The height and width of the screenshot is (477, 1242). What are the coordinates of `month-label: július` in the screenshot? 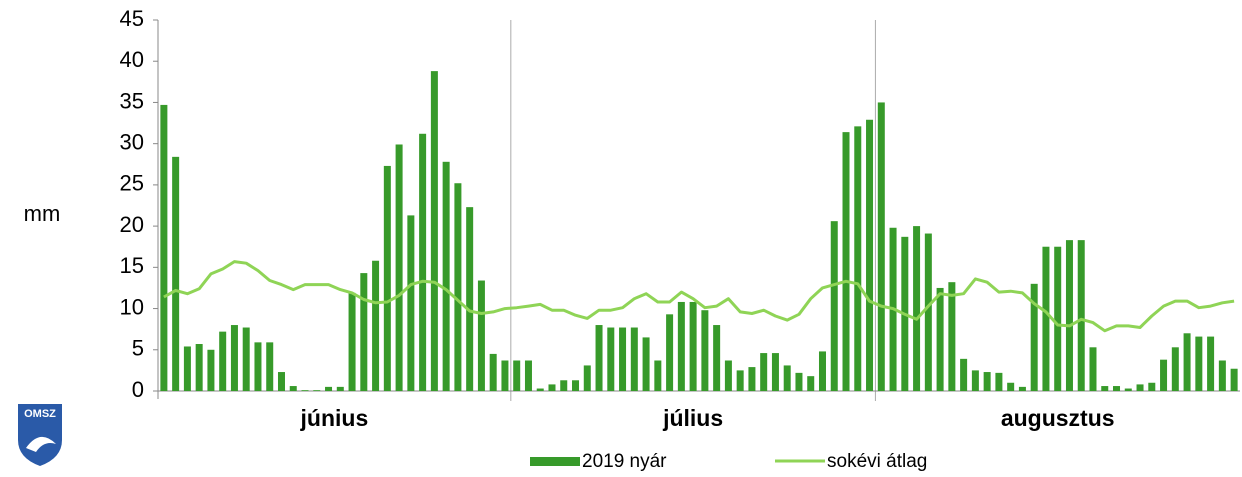 It's located at (692, 418).